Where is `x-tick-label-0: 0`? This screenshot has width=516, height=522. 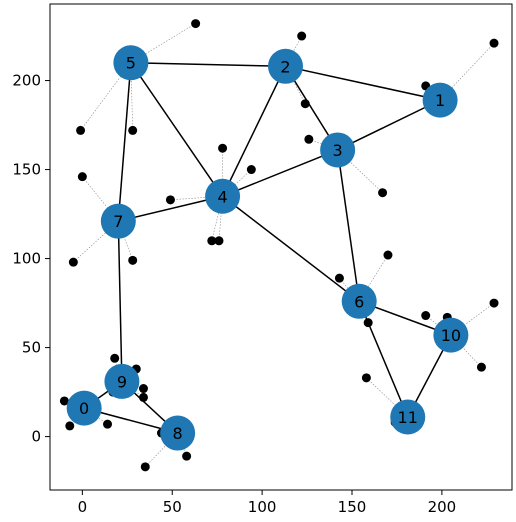
x-tick-label-0: 0 is located at coordinates (83, 507).